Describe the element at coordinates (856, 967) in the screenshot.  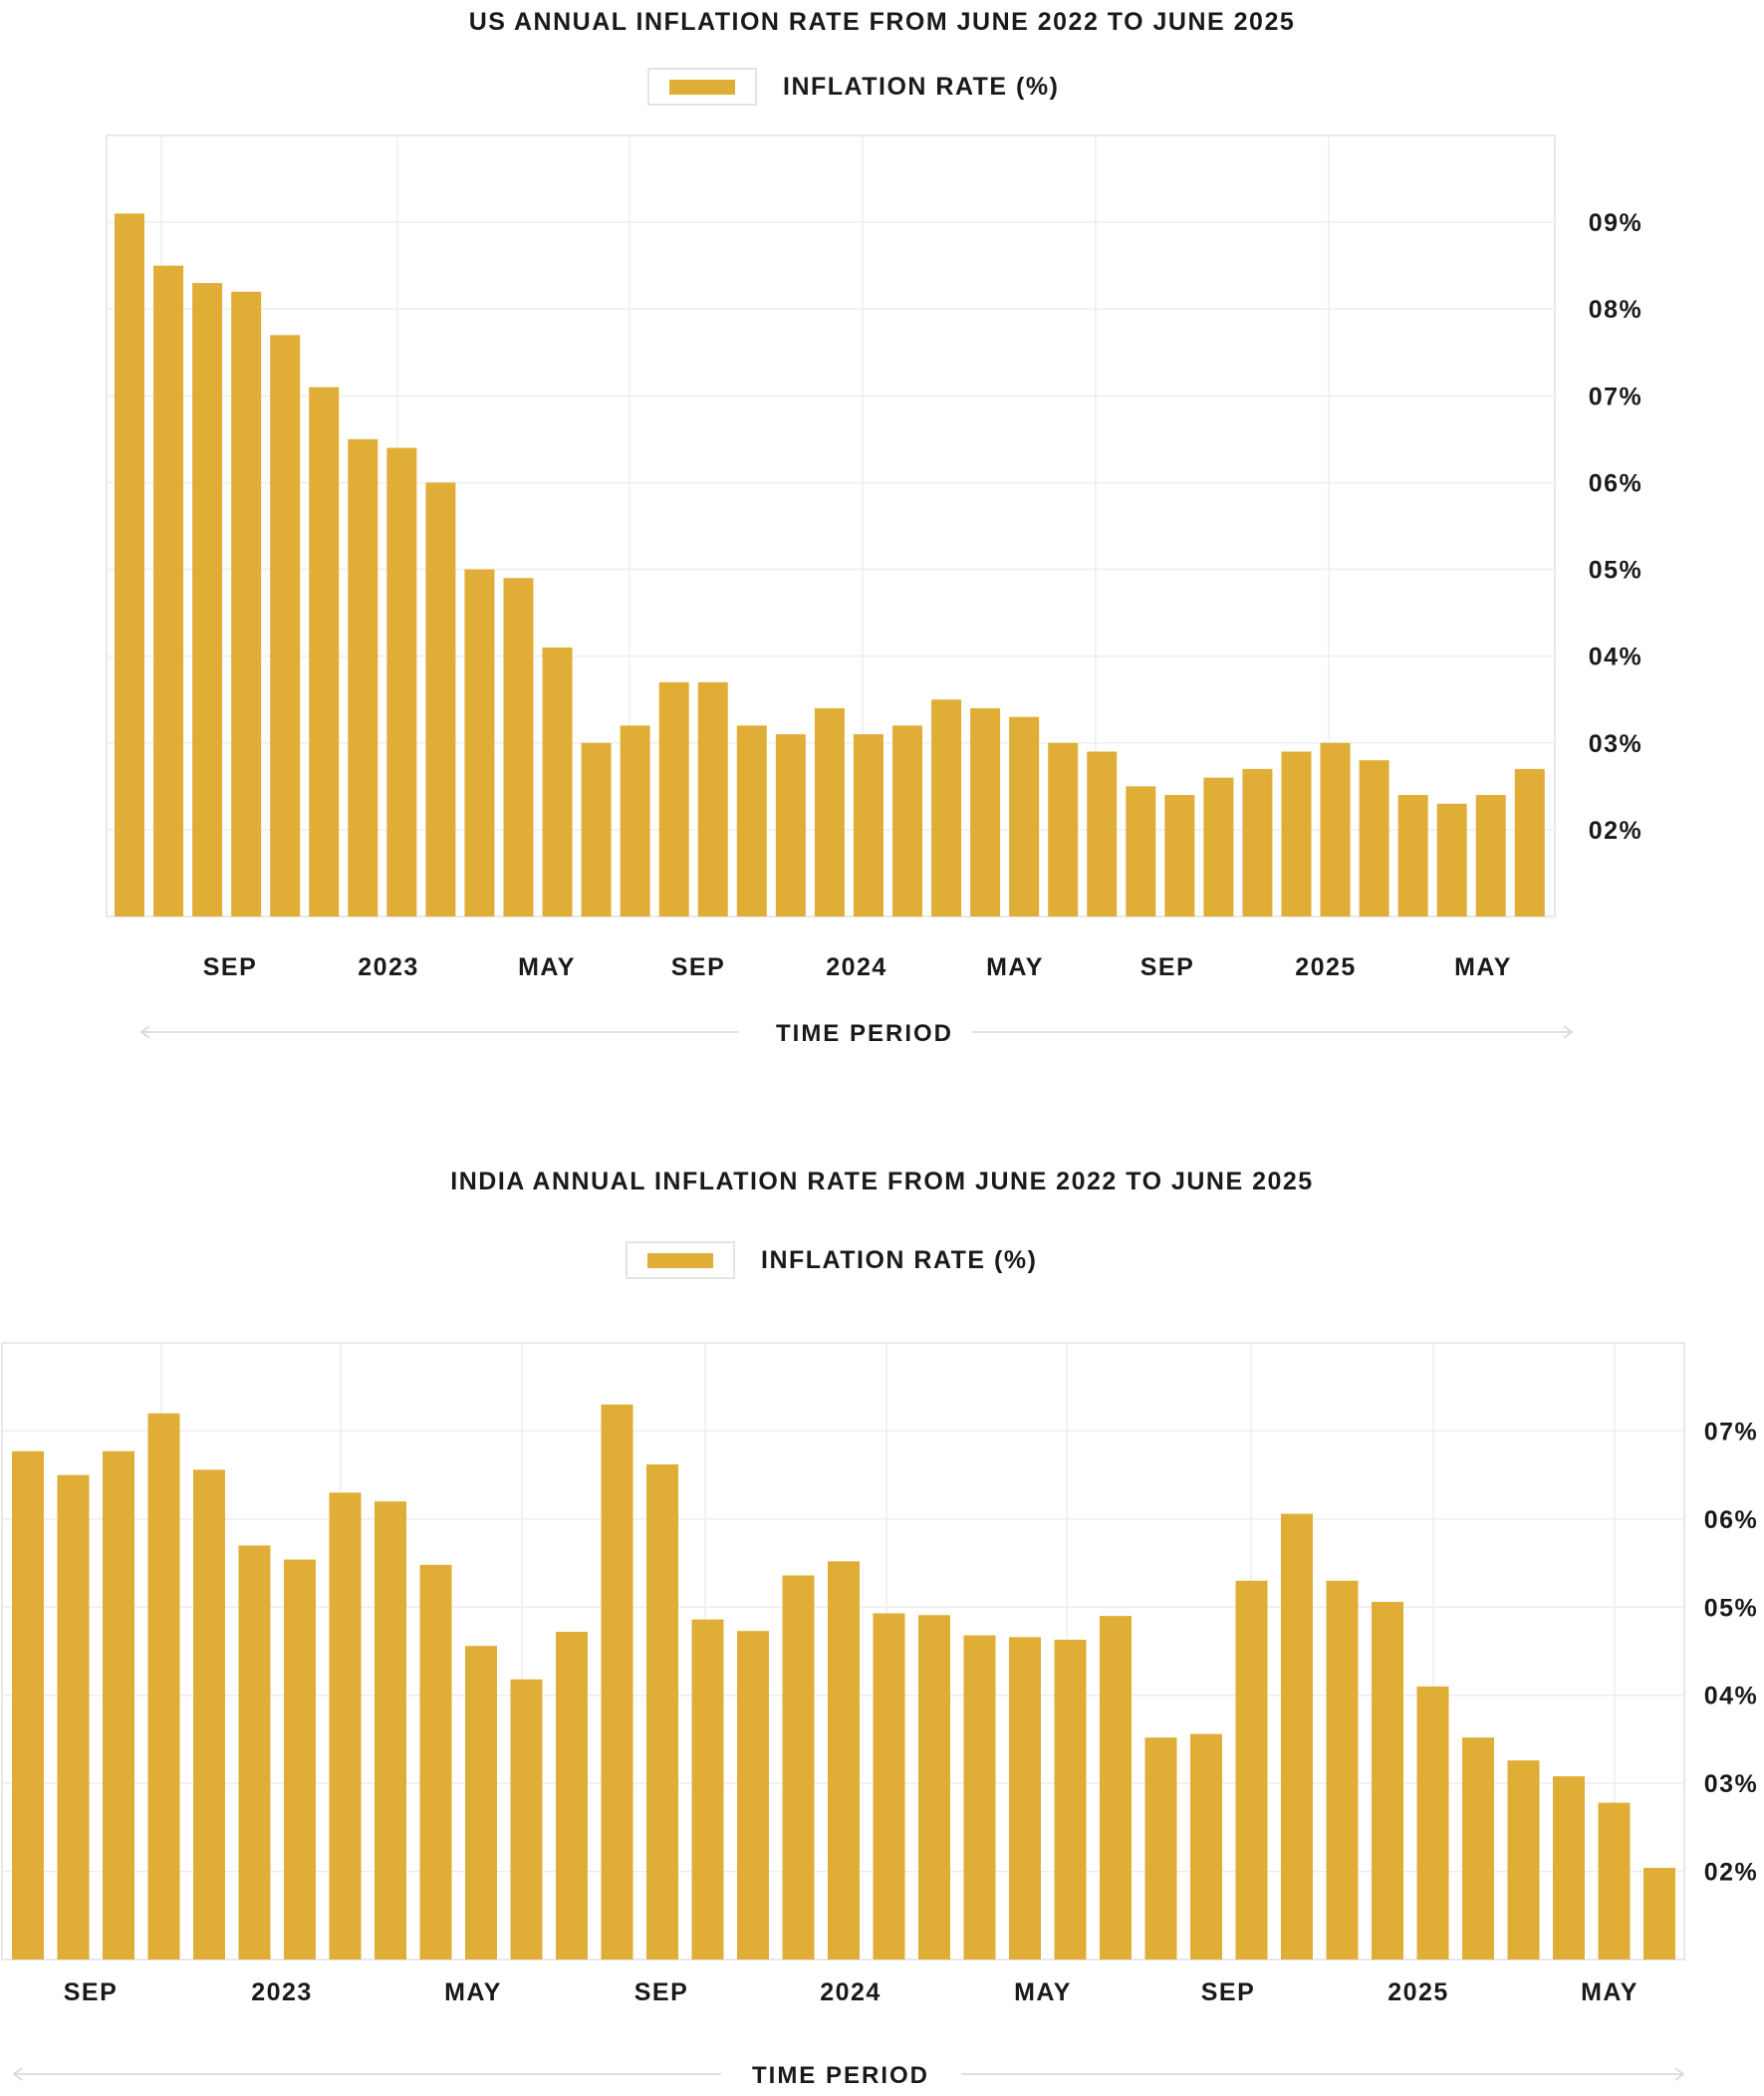
I see `x-tick-label: 2024` at that location.